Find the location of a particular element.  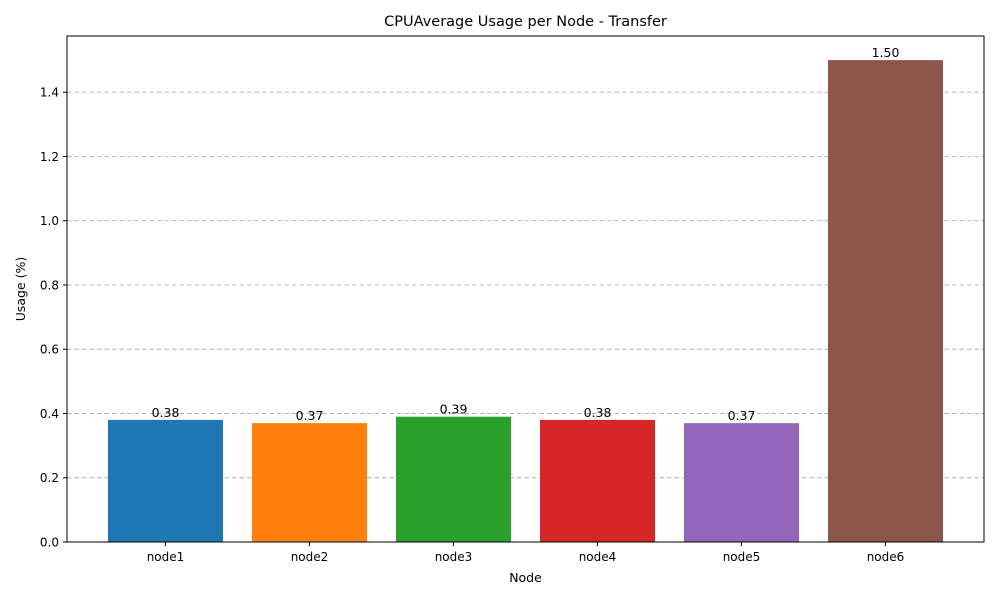

x-tick-label-node3: node3 is located at coordinates (454, 557).